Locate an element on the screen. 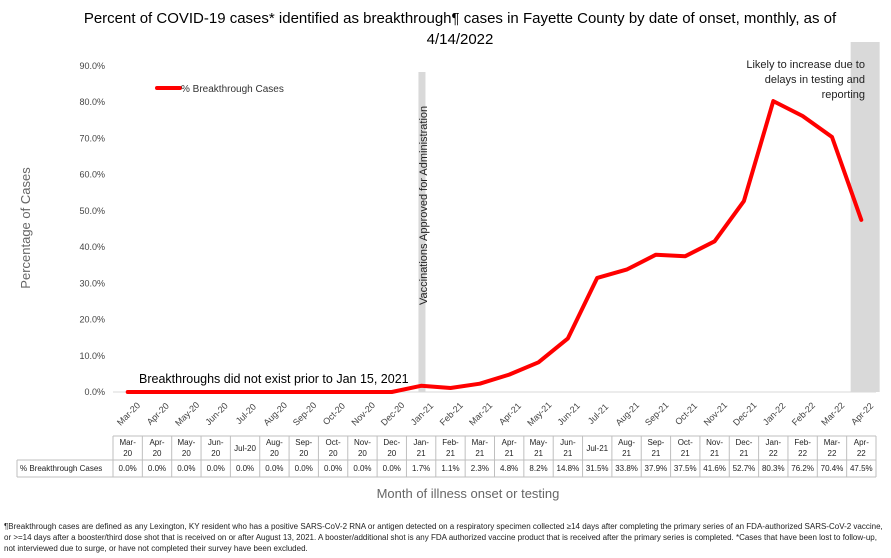 This screenshot has height=558, width=891. y-tick-label: 70.0% is located at coordinates (92, 138).